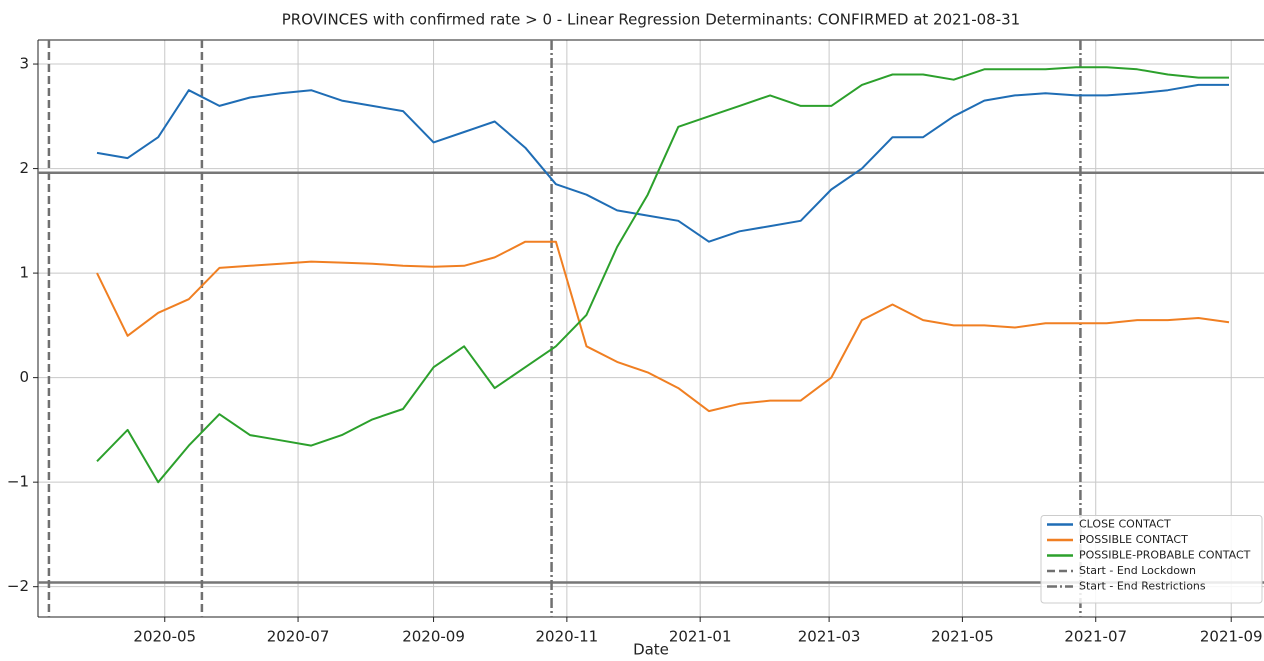  What do you see at coordinates (18, 586) in the screenshot?
I see `y-tick-label: −2` at bounding box center [18, 586].